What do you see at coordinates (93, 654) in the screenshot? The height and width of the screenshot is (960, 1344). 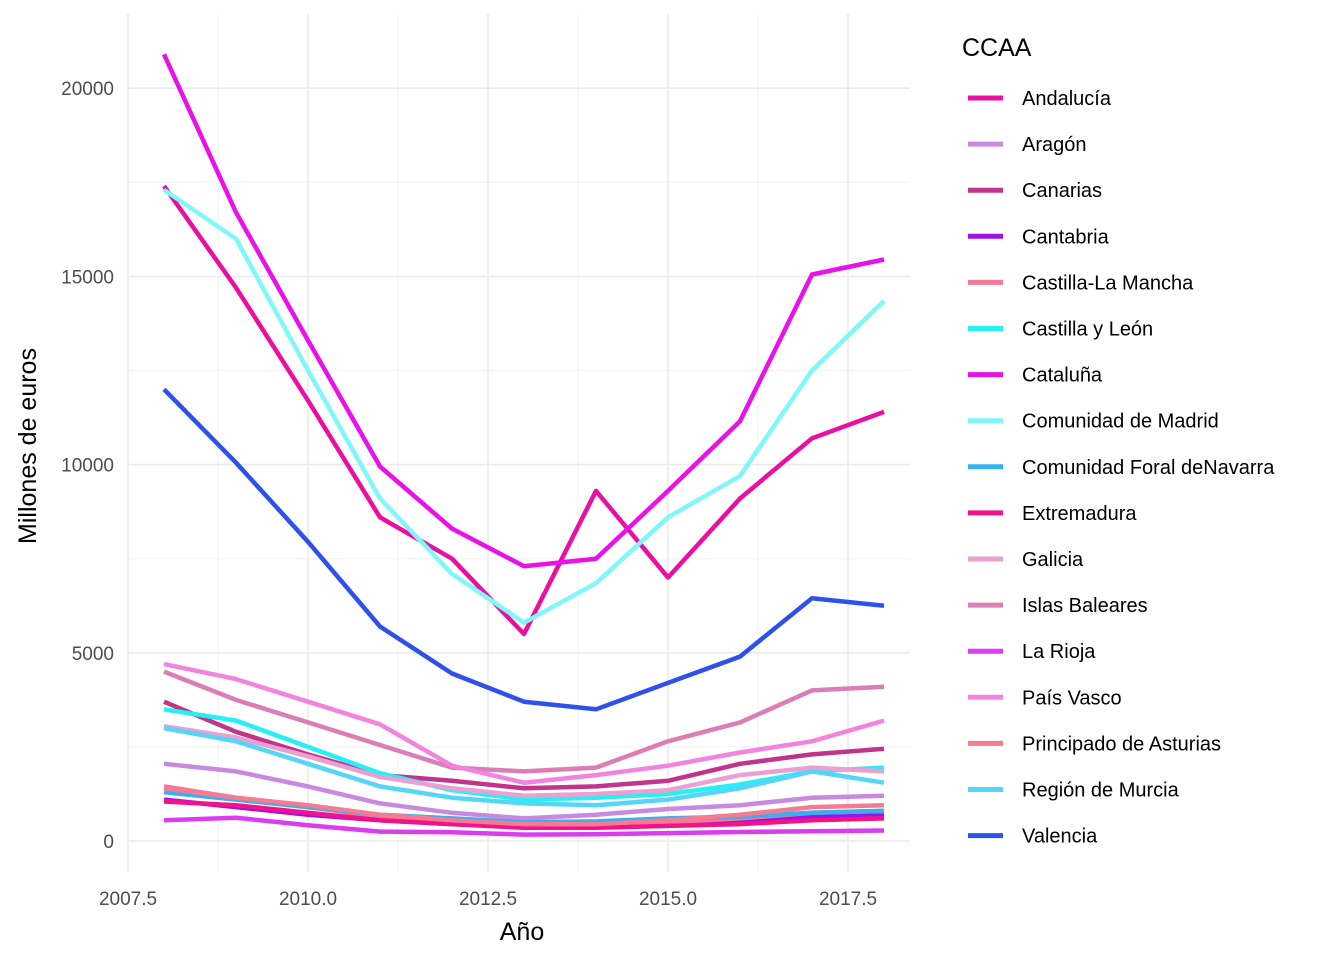 I see `y-tick-label: 5000` at bounding box center [93, 654].